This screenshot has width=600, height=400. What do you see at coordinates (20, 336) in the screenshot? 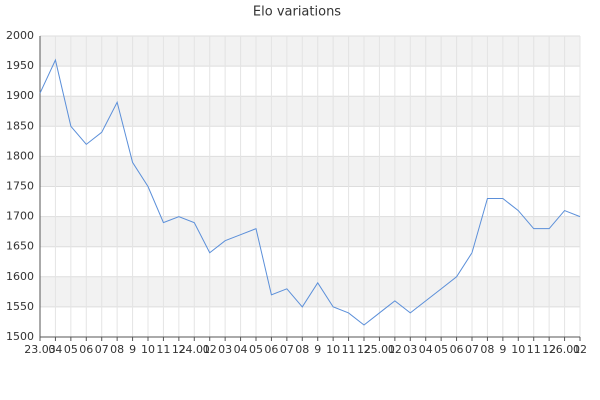
I see `y-tick-label: 1500` at bounding box center [20, 336].